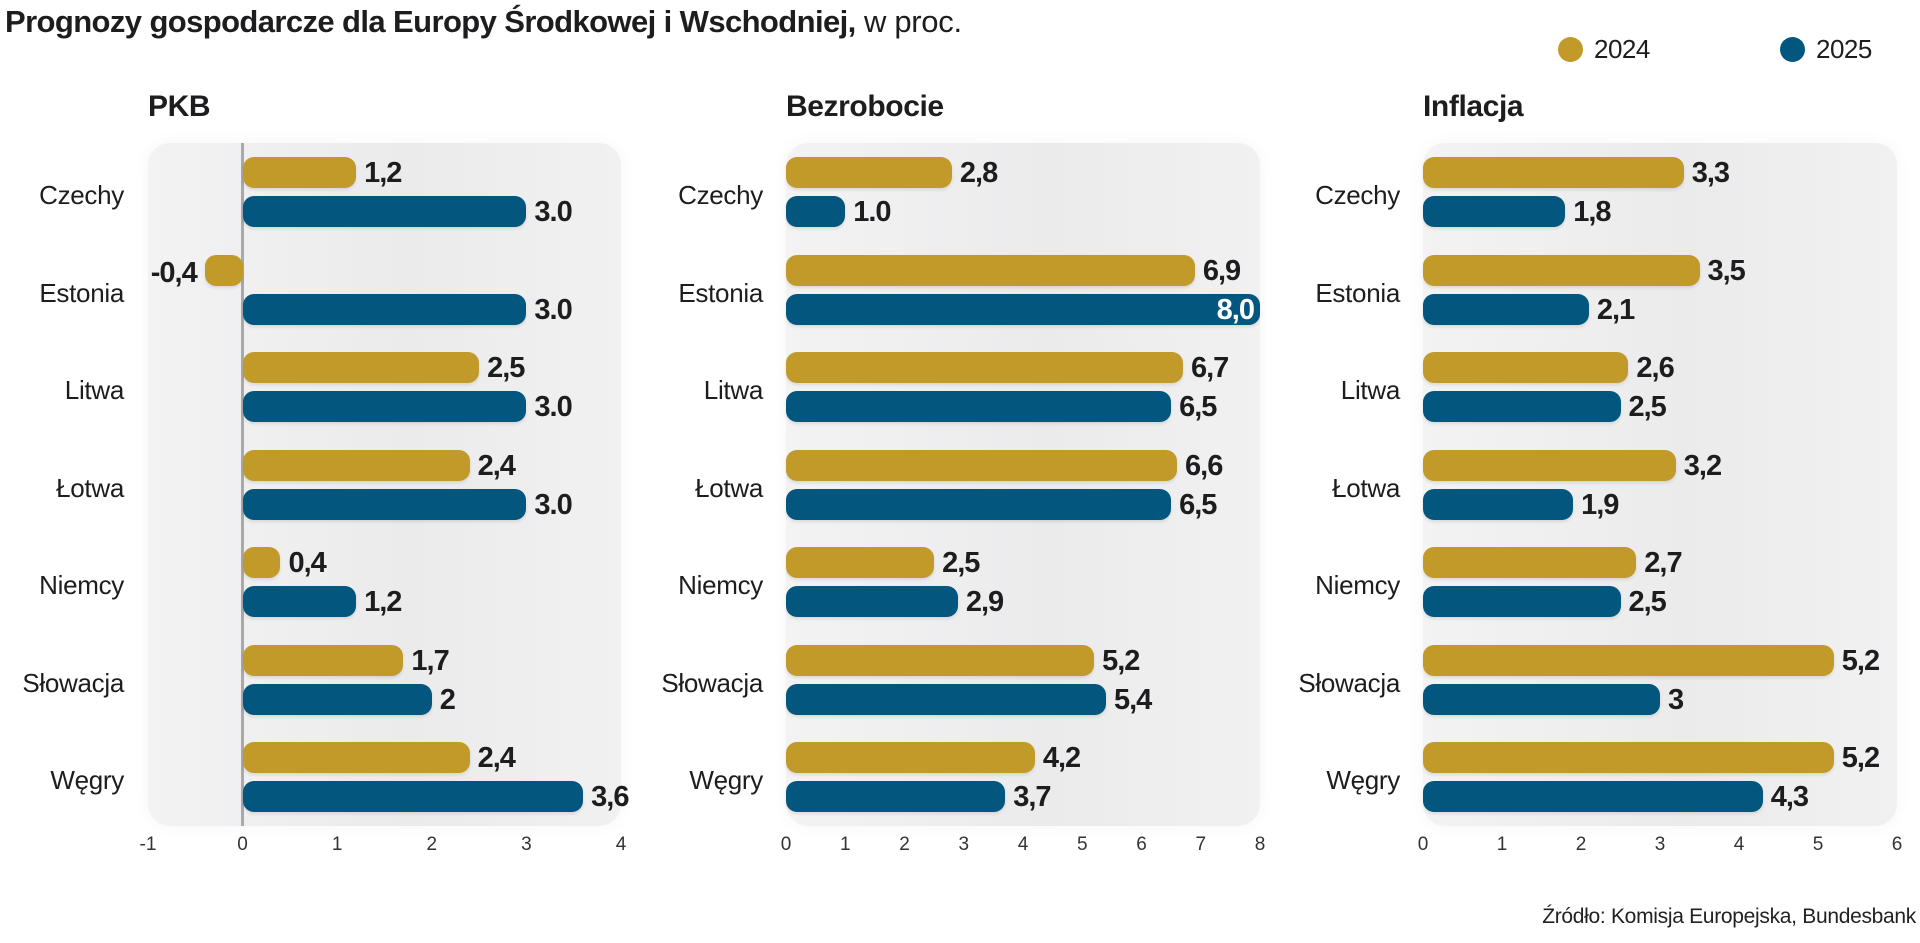  I want to click on value-label-2025: 2, so click(447, 699).